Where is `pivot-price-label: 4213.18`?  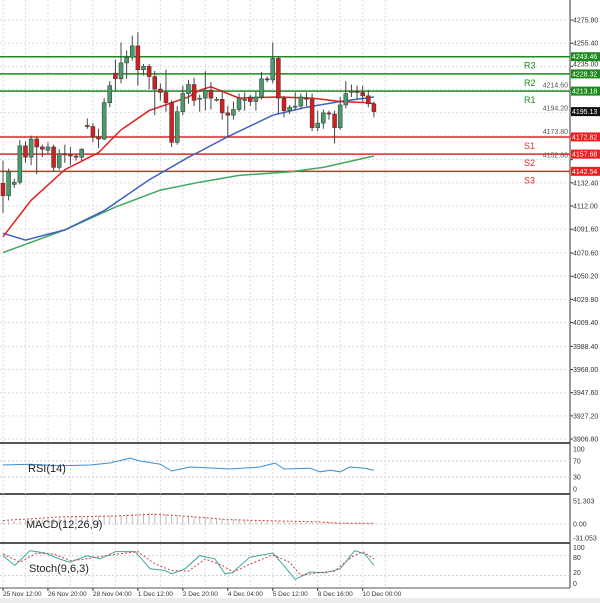 pivot-price-label: 4213.18 is located at coordinates (584, 92).